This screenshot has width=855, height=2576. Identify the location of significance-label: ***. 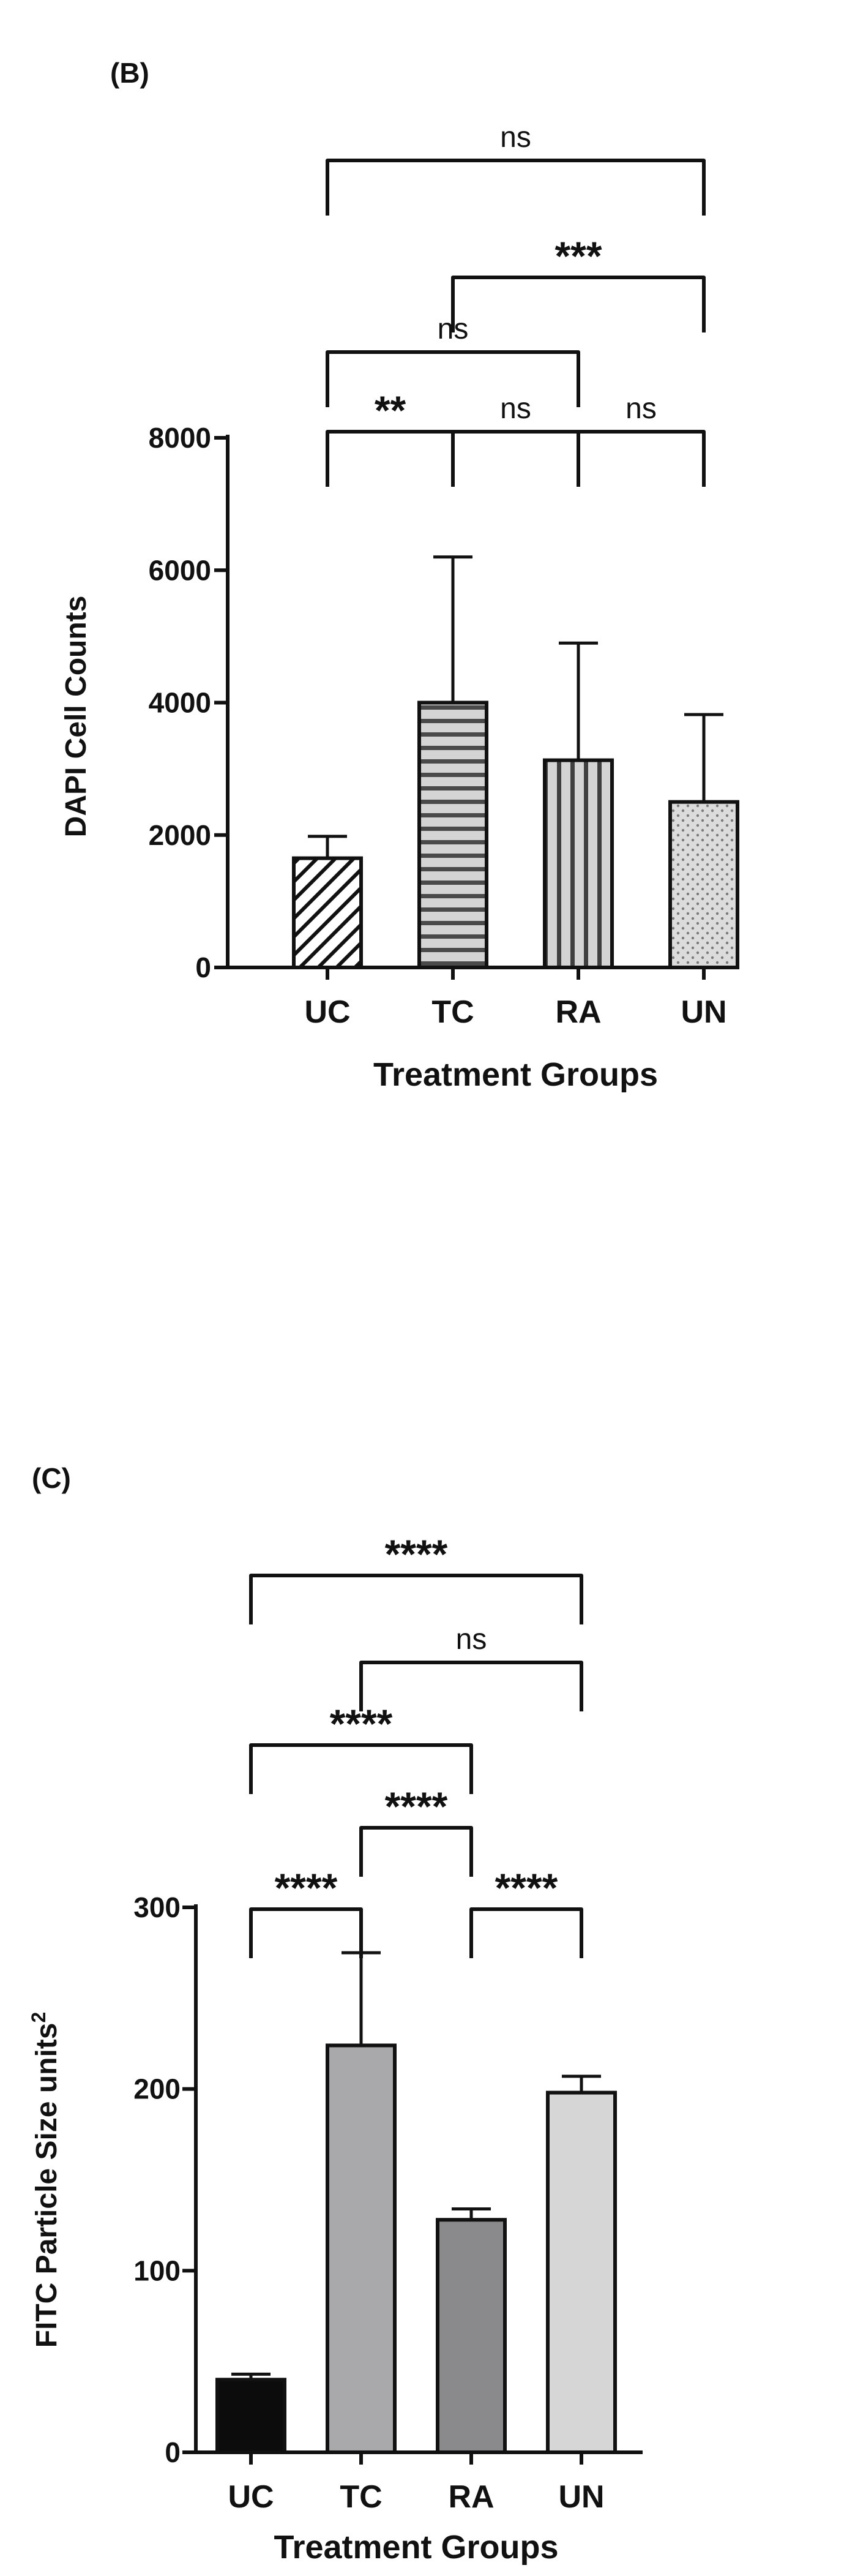
(578, 256).